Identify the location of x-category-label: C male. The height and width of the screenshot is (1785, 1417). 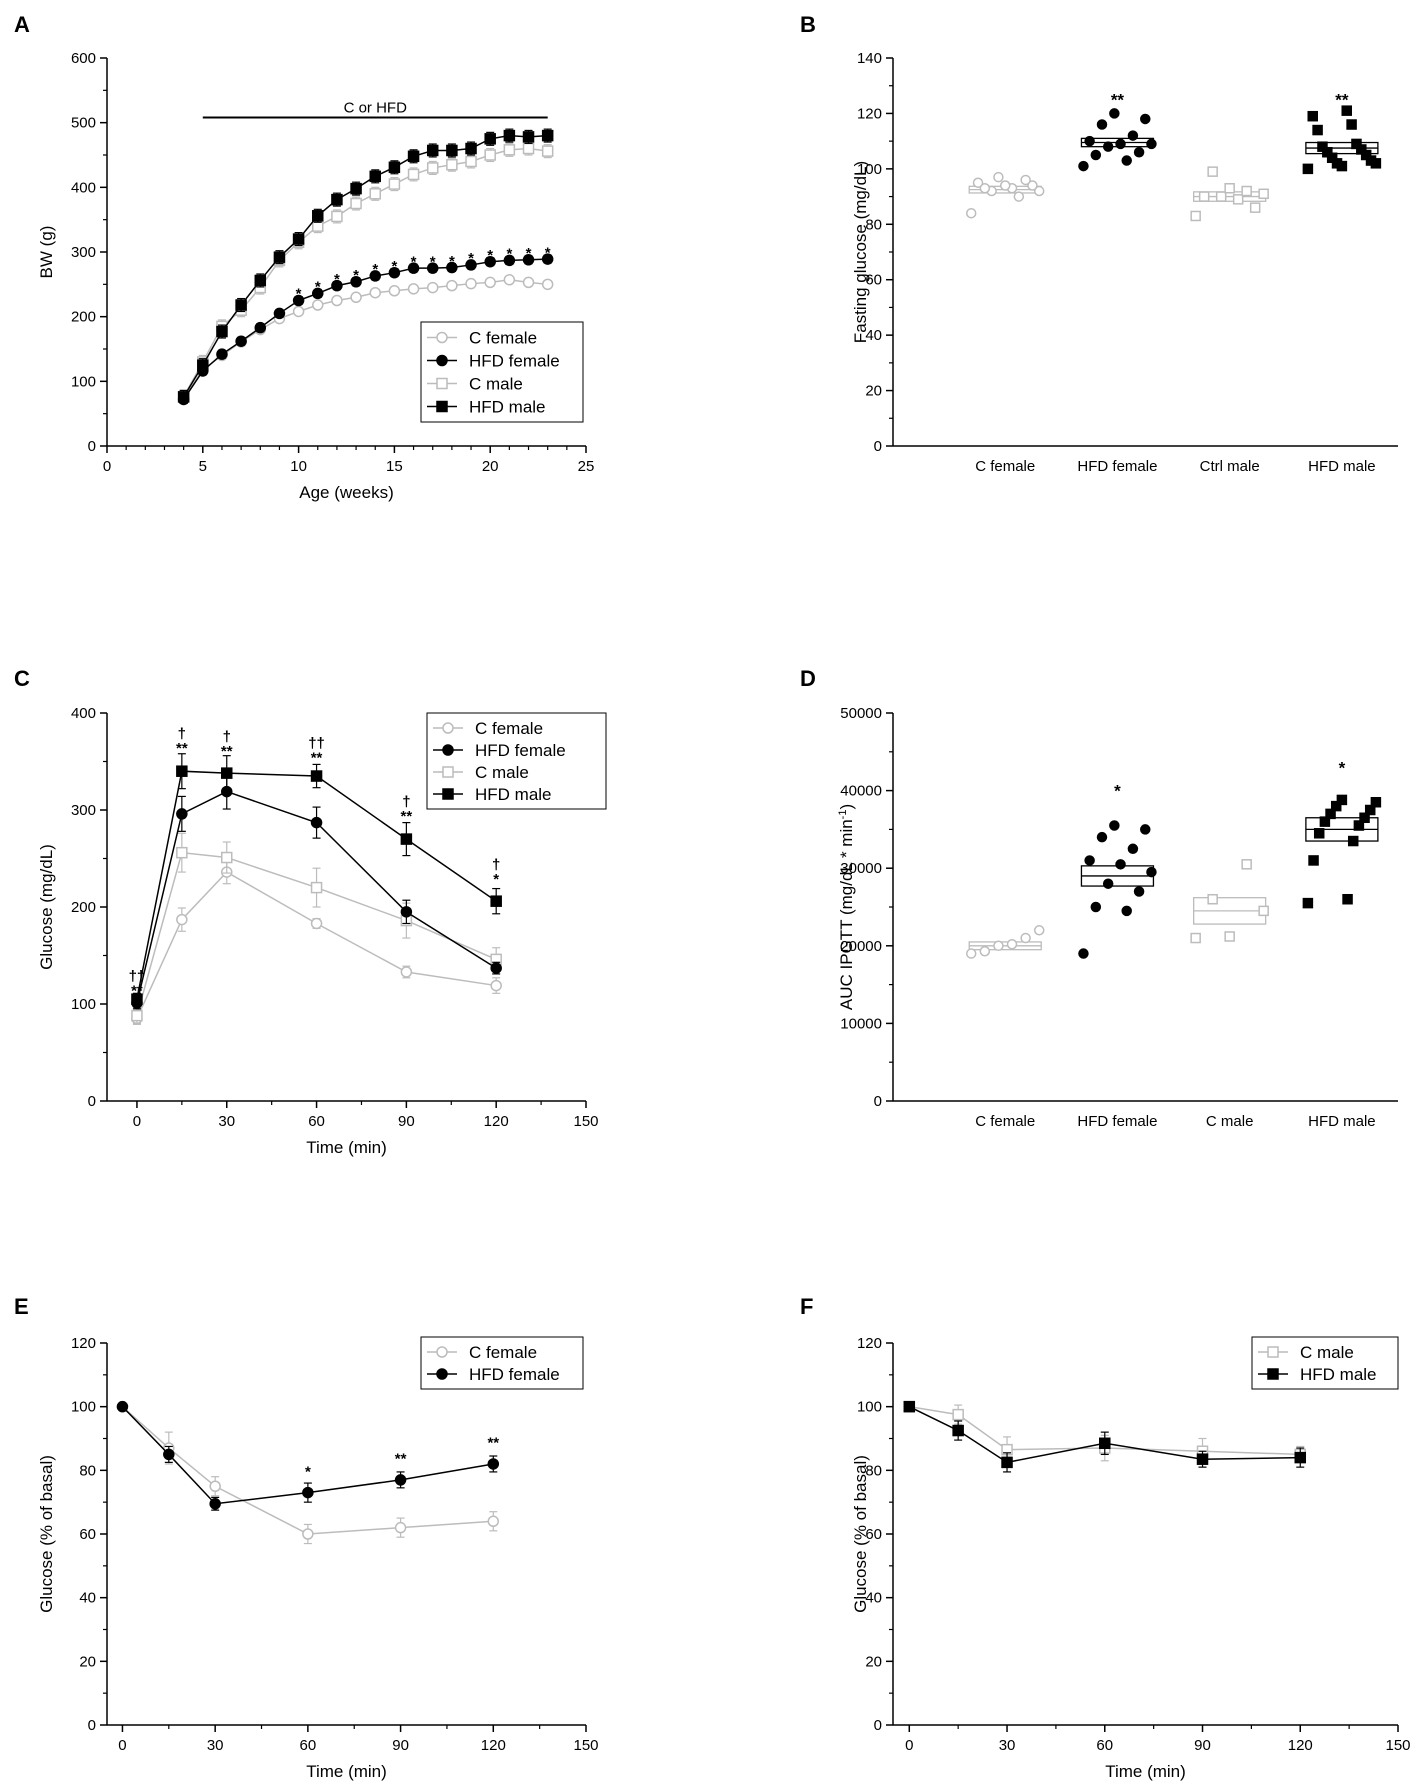
(1230, 1121).